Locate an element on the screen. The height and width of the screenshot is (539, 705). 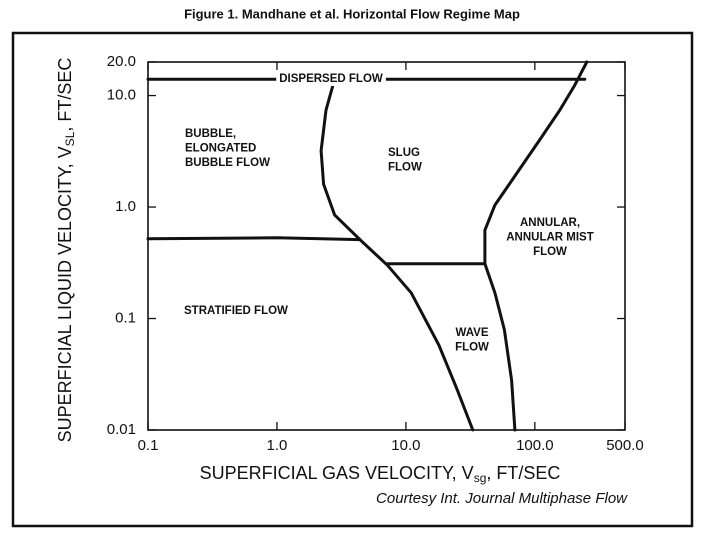
x-axis-label: SUPERFICIAL GAS VELOCITY, Vsg, FT/SEC is located at coordinates (380, 474).